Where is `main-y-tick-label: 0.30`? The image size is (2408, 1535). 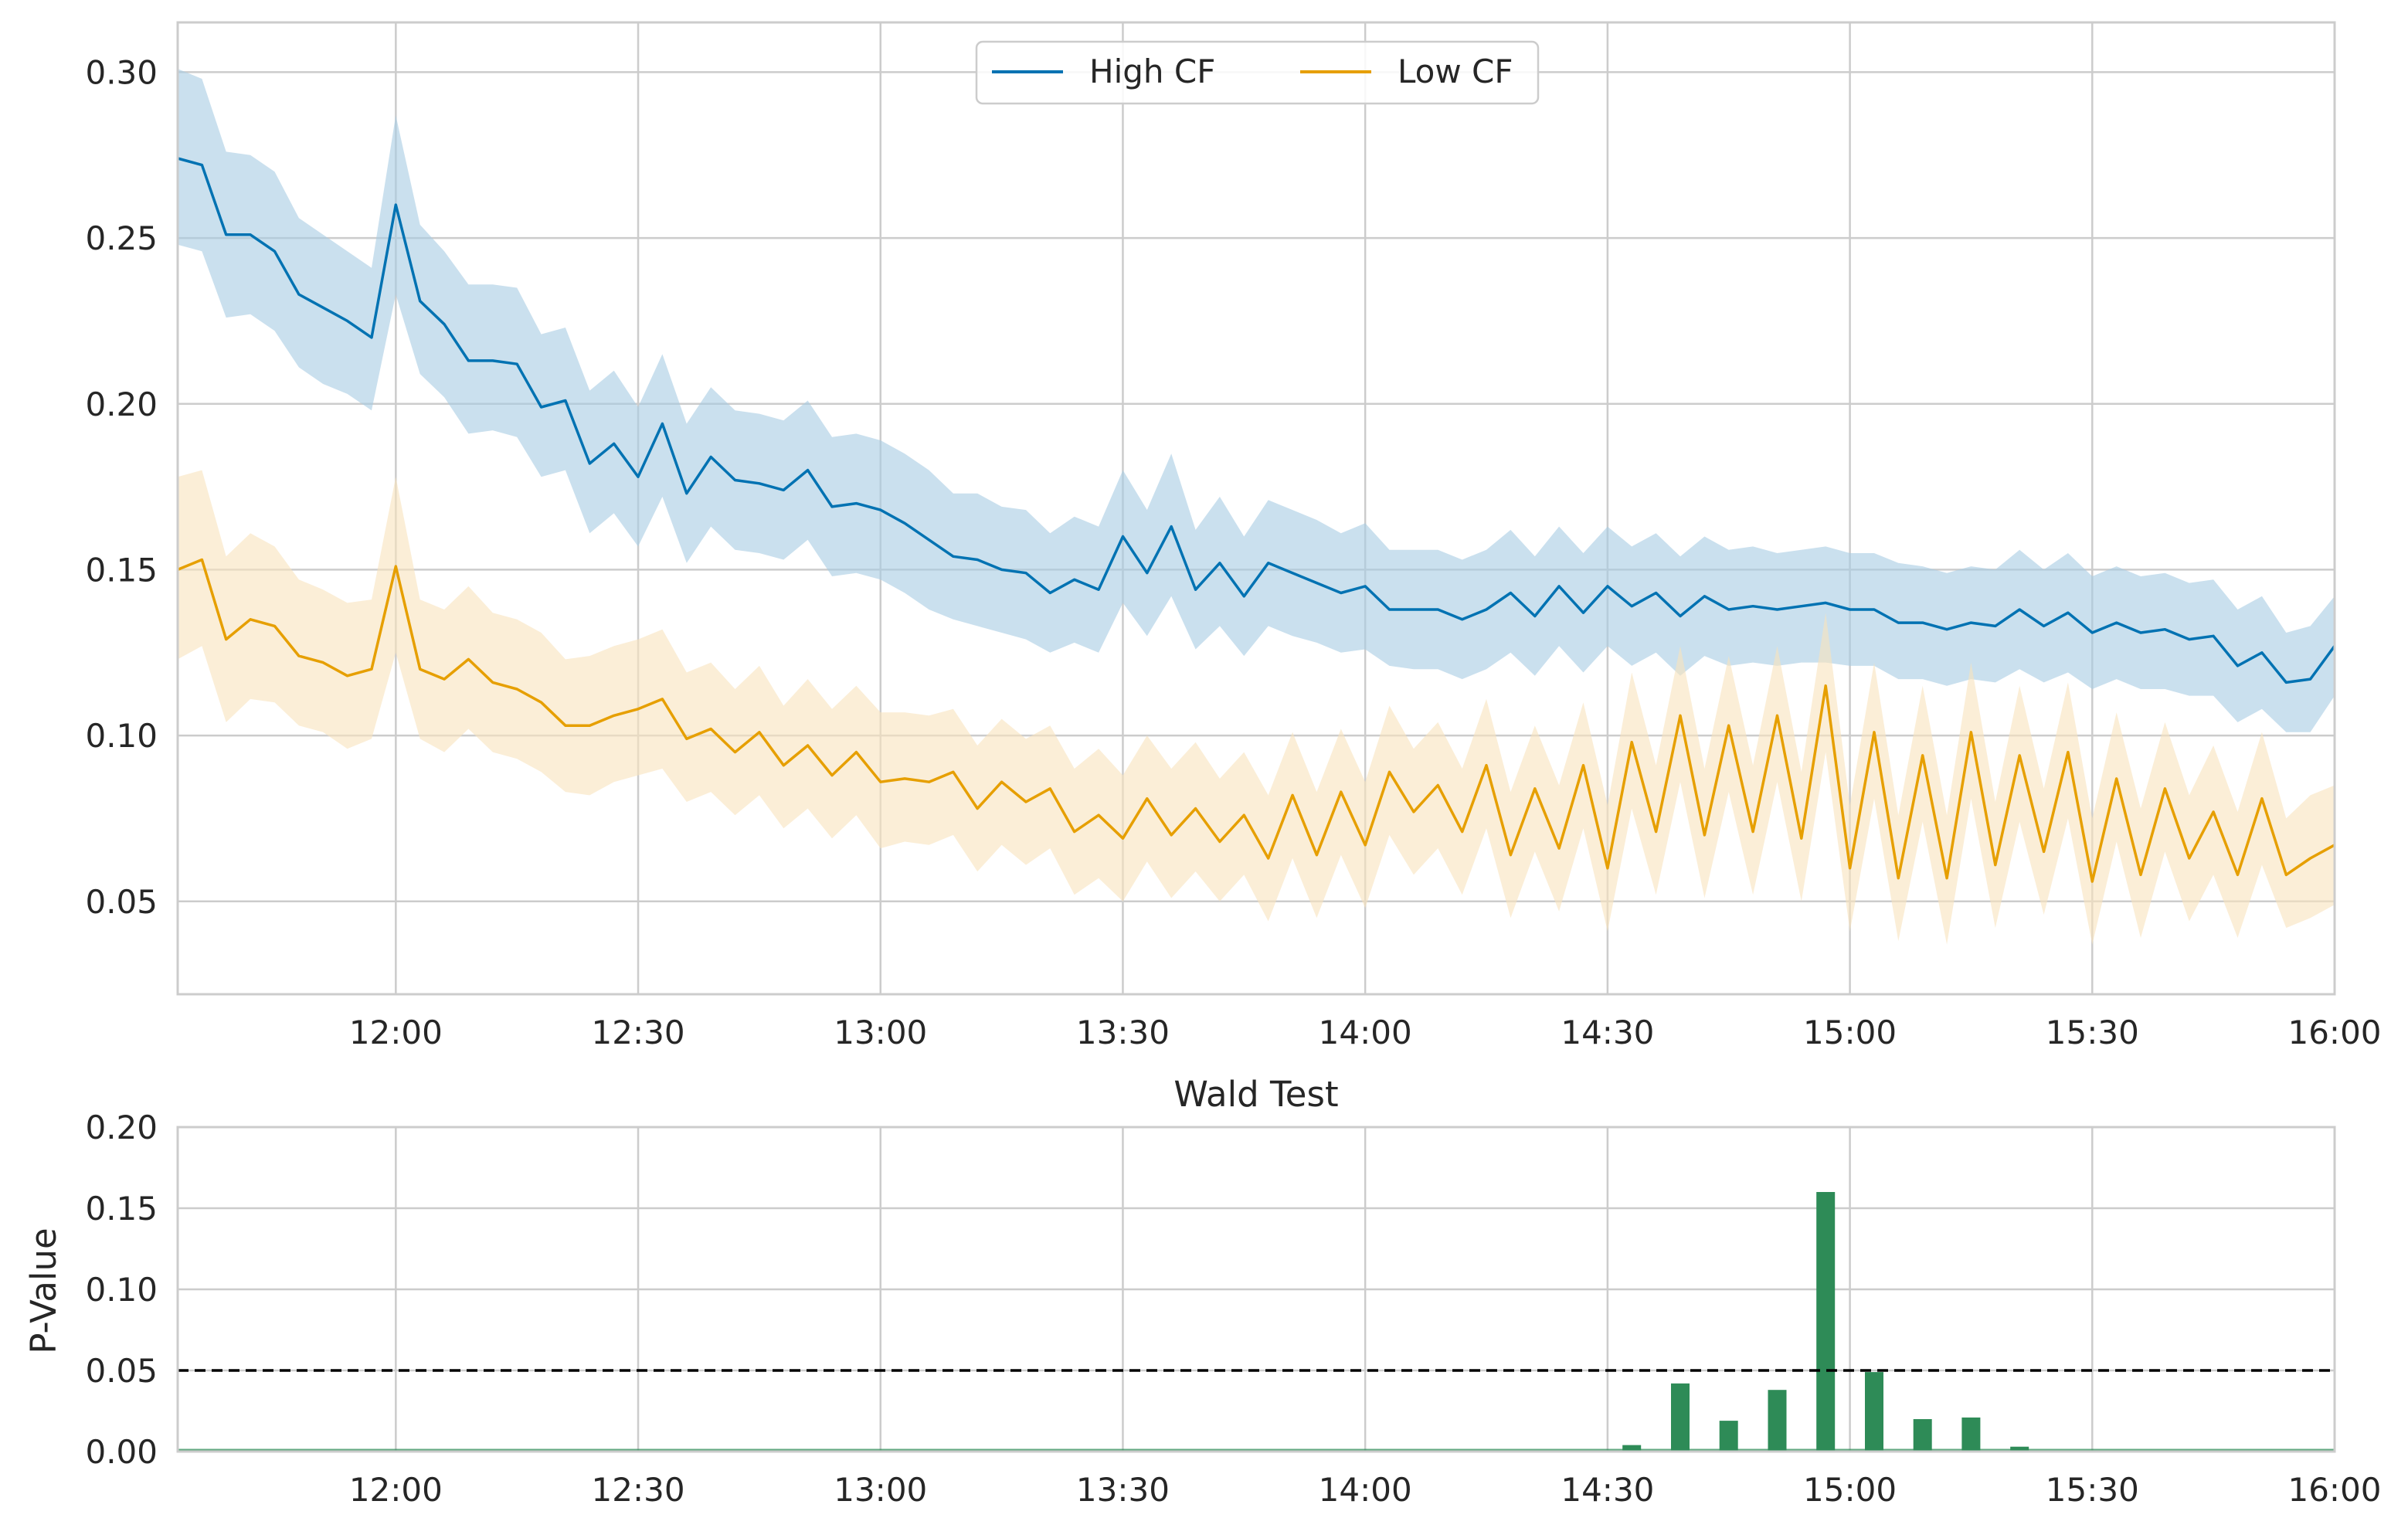
main-y-tick-label: 0.30 is located at coordinates (122, 72).